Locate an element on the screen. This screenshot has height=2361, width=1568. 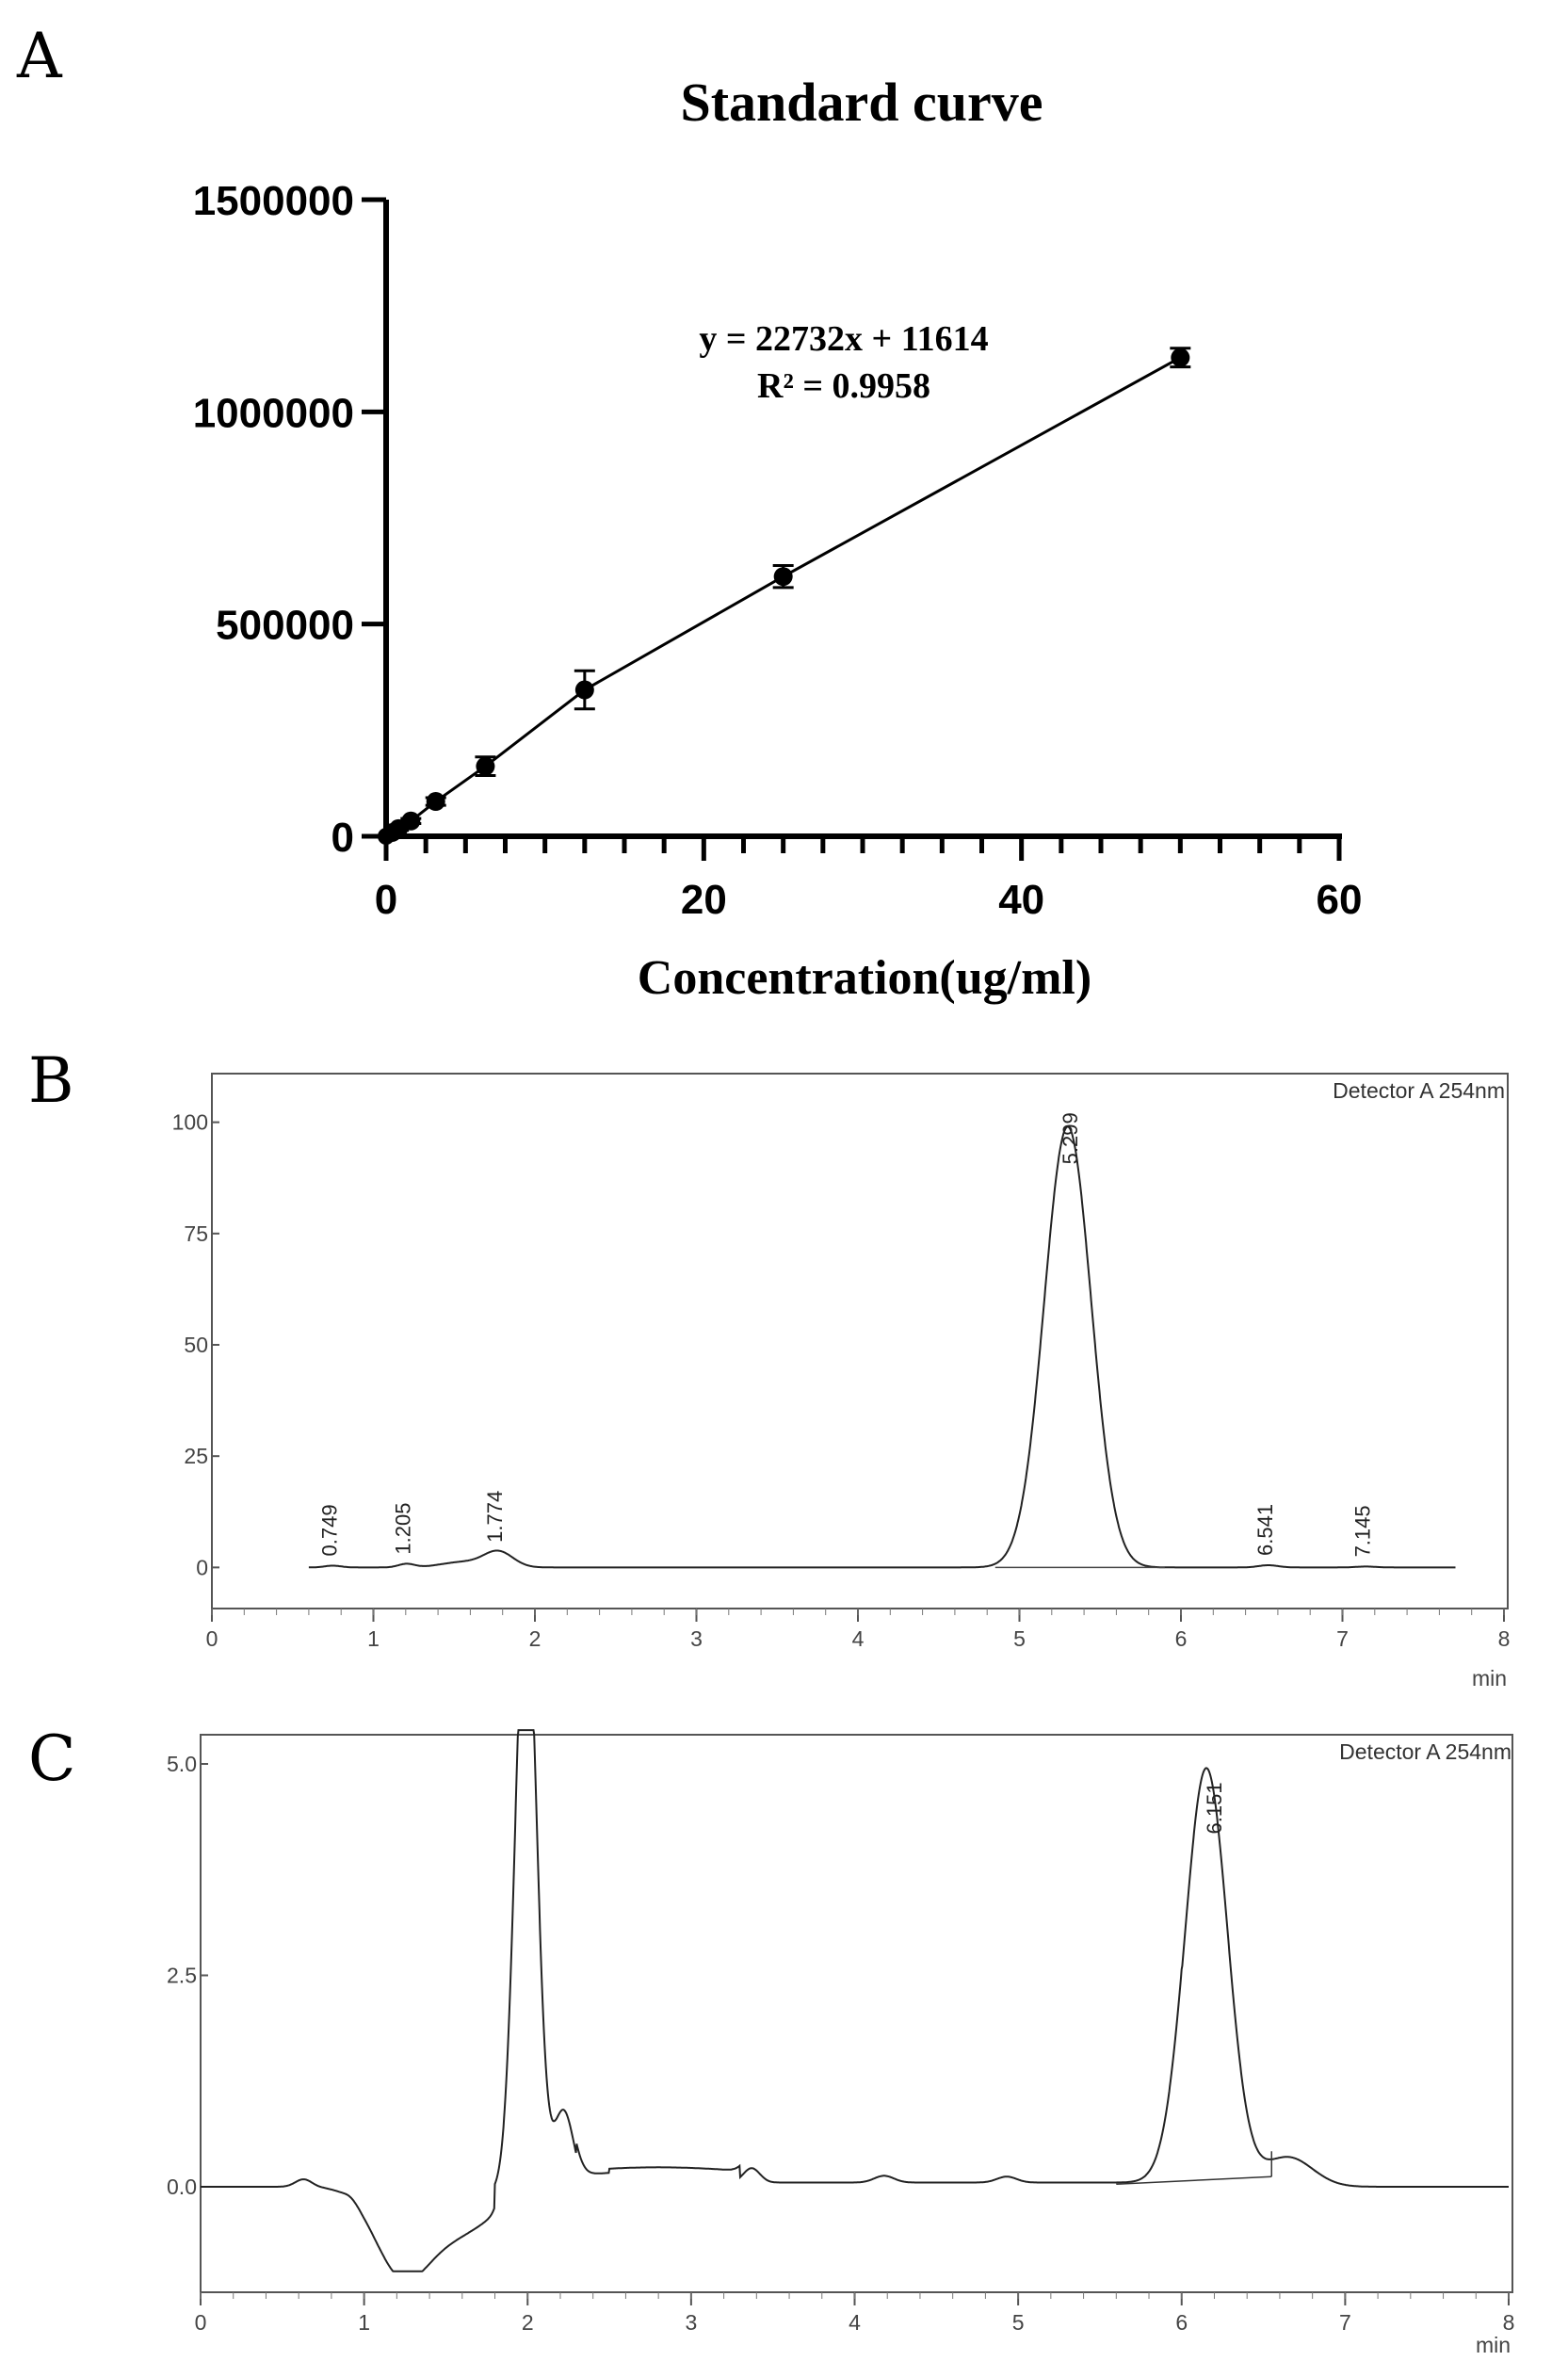
y-tick-label: 50 is located at coordinates (196, 1345).